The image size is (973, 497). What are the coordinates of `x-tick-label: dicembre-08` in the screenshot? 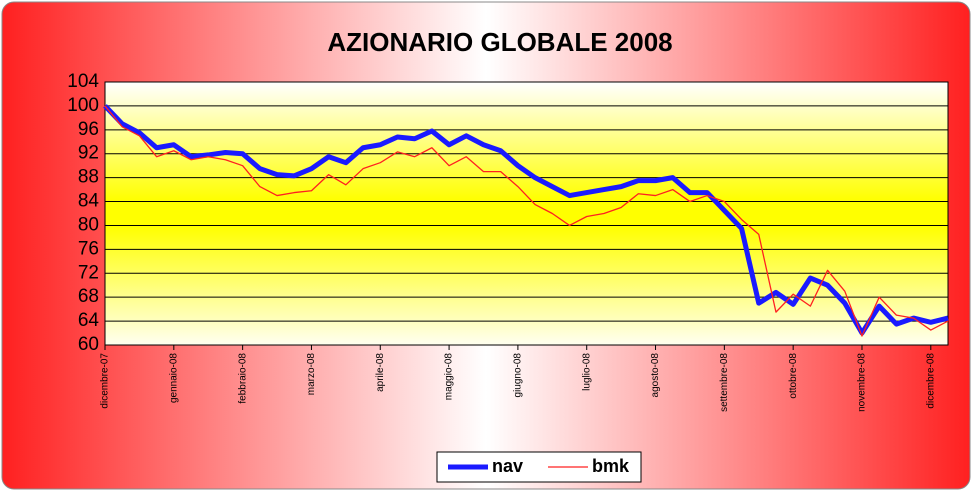 It's located at (930, 381).